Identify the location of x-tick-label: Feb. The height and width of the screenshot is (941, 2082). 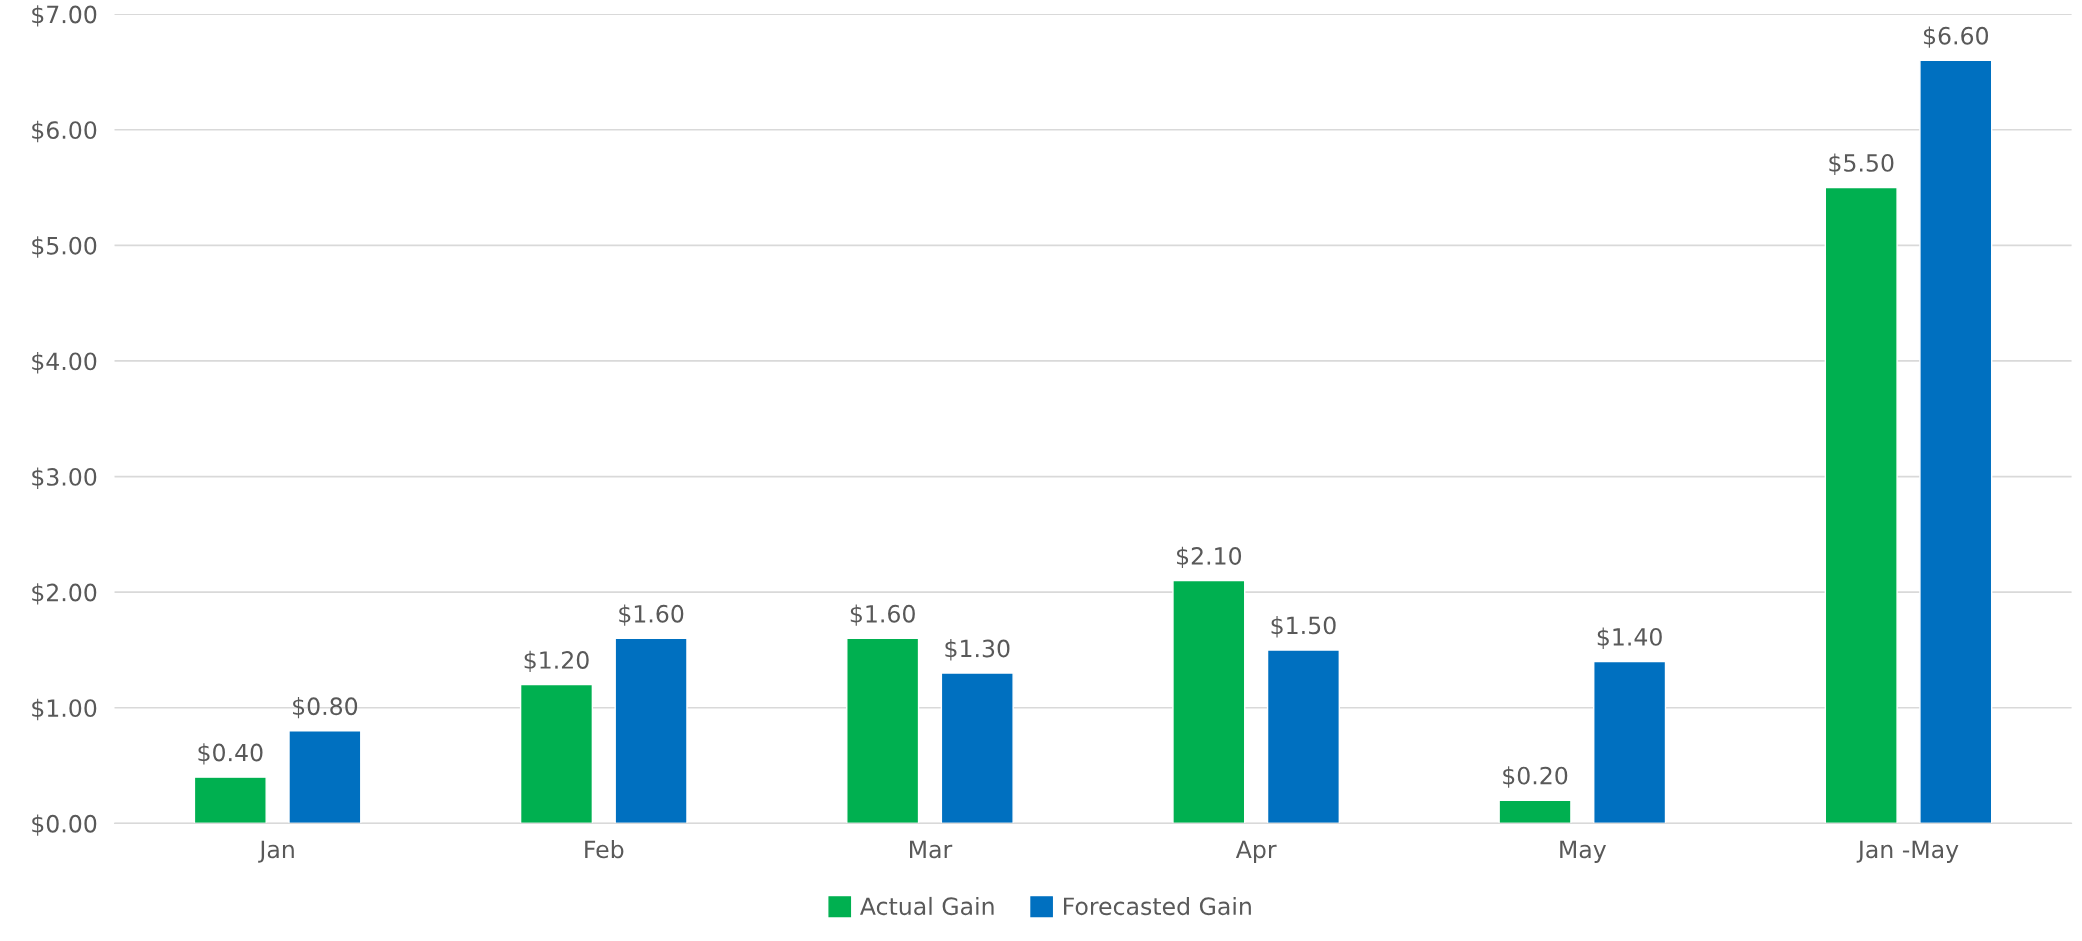
(604, 849).